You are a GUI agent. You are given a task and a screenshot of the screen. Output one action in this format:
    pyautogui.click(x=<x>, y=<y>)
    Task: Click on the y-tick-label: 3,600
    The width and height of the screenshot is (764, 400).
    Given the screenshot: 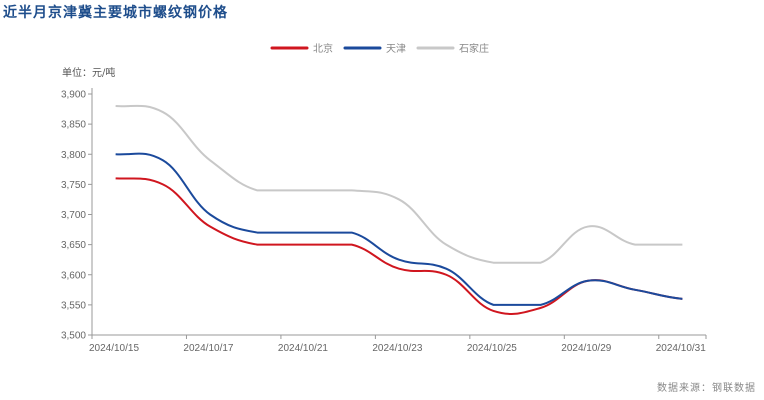 What is the action you would take?
    pyautogui.click(x=73, y=275)
    